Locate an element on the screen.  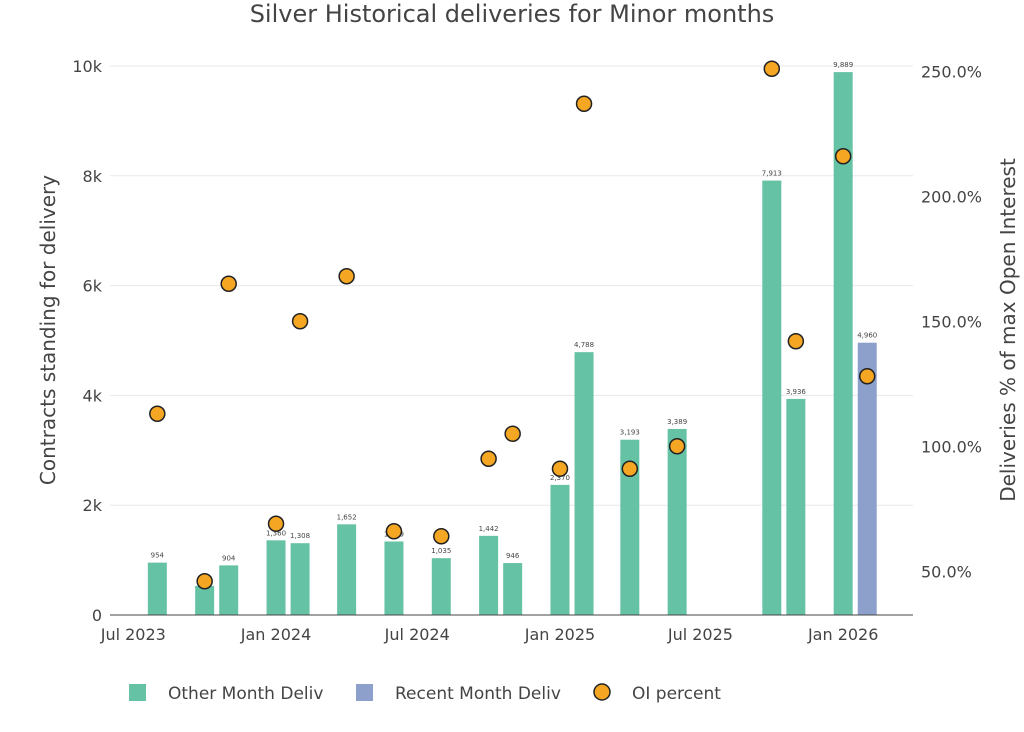
x-tick-label: Jul 2023 is located at coordinates (133, 634).